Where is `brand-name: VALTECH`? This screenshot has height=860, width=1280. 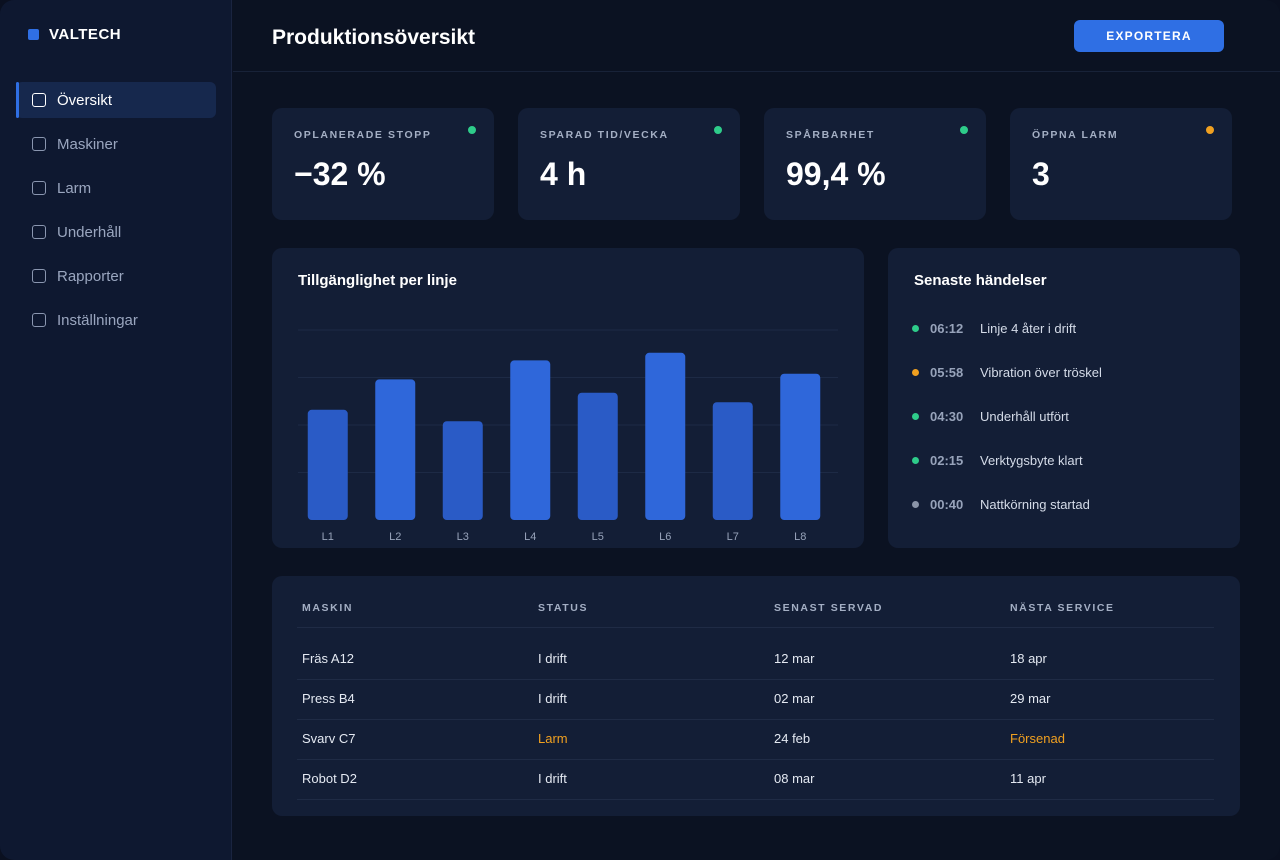
brand-name: VALTECH is located at coordinates (85, 34).